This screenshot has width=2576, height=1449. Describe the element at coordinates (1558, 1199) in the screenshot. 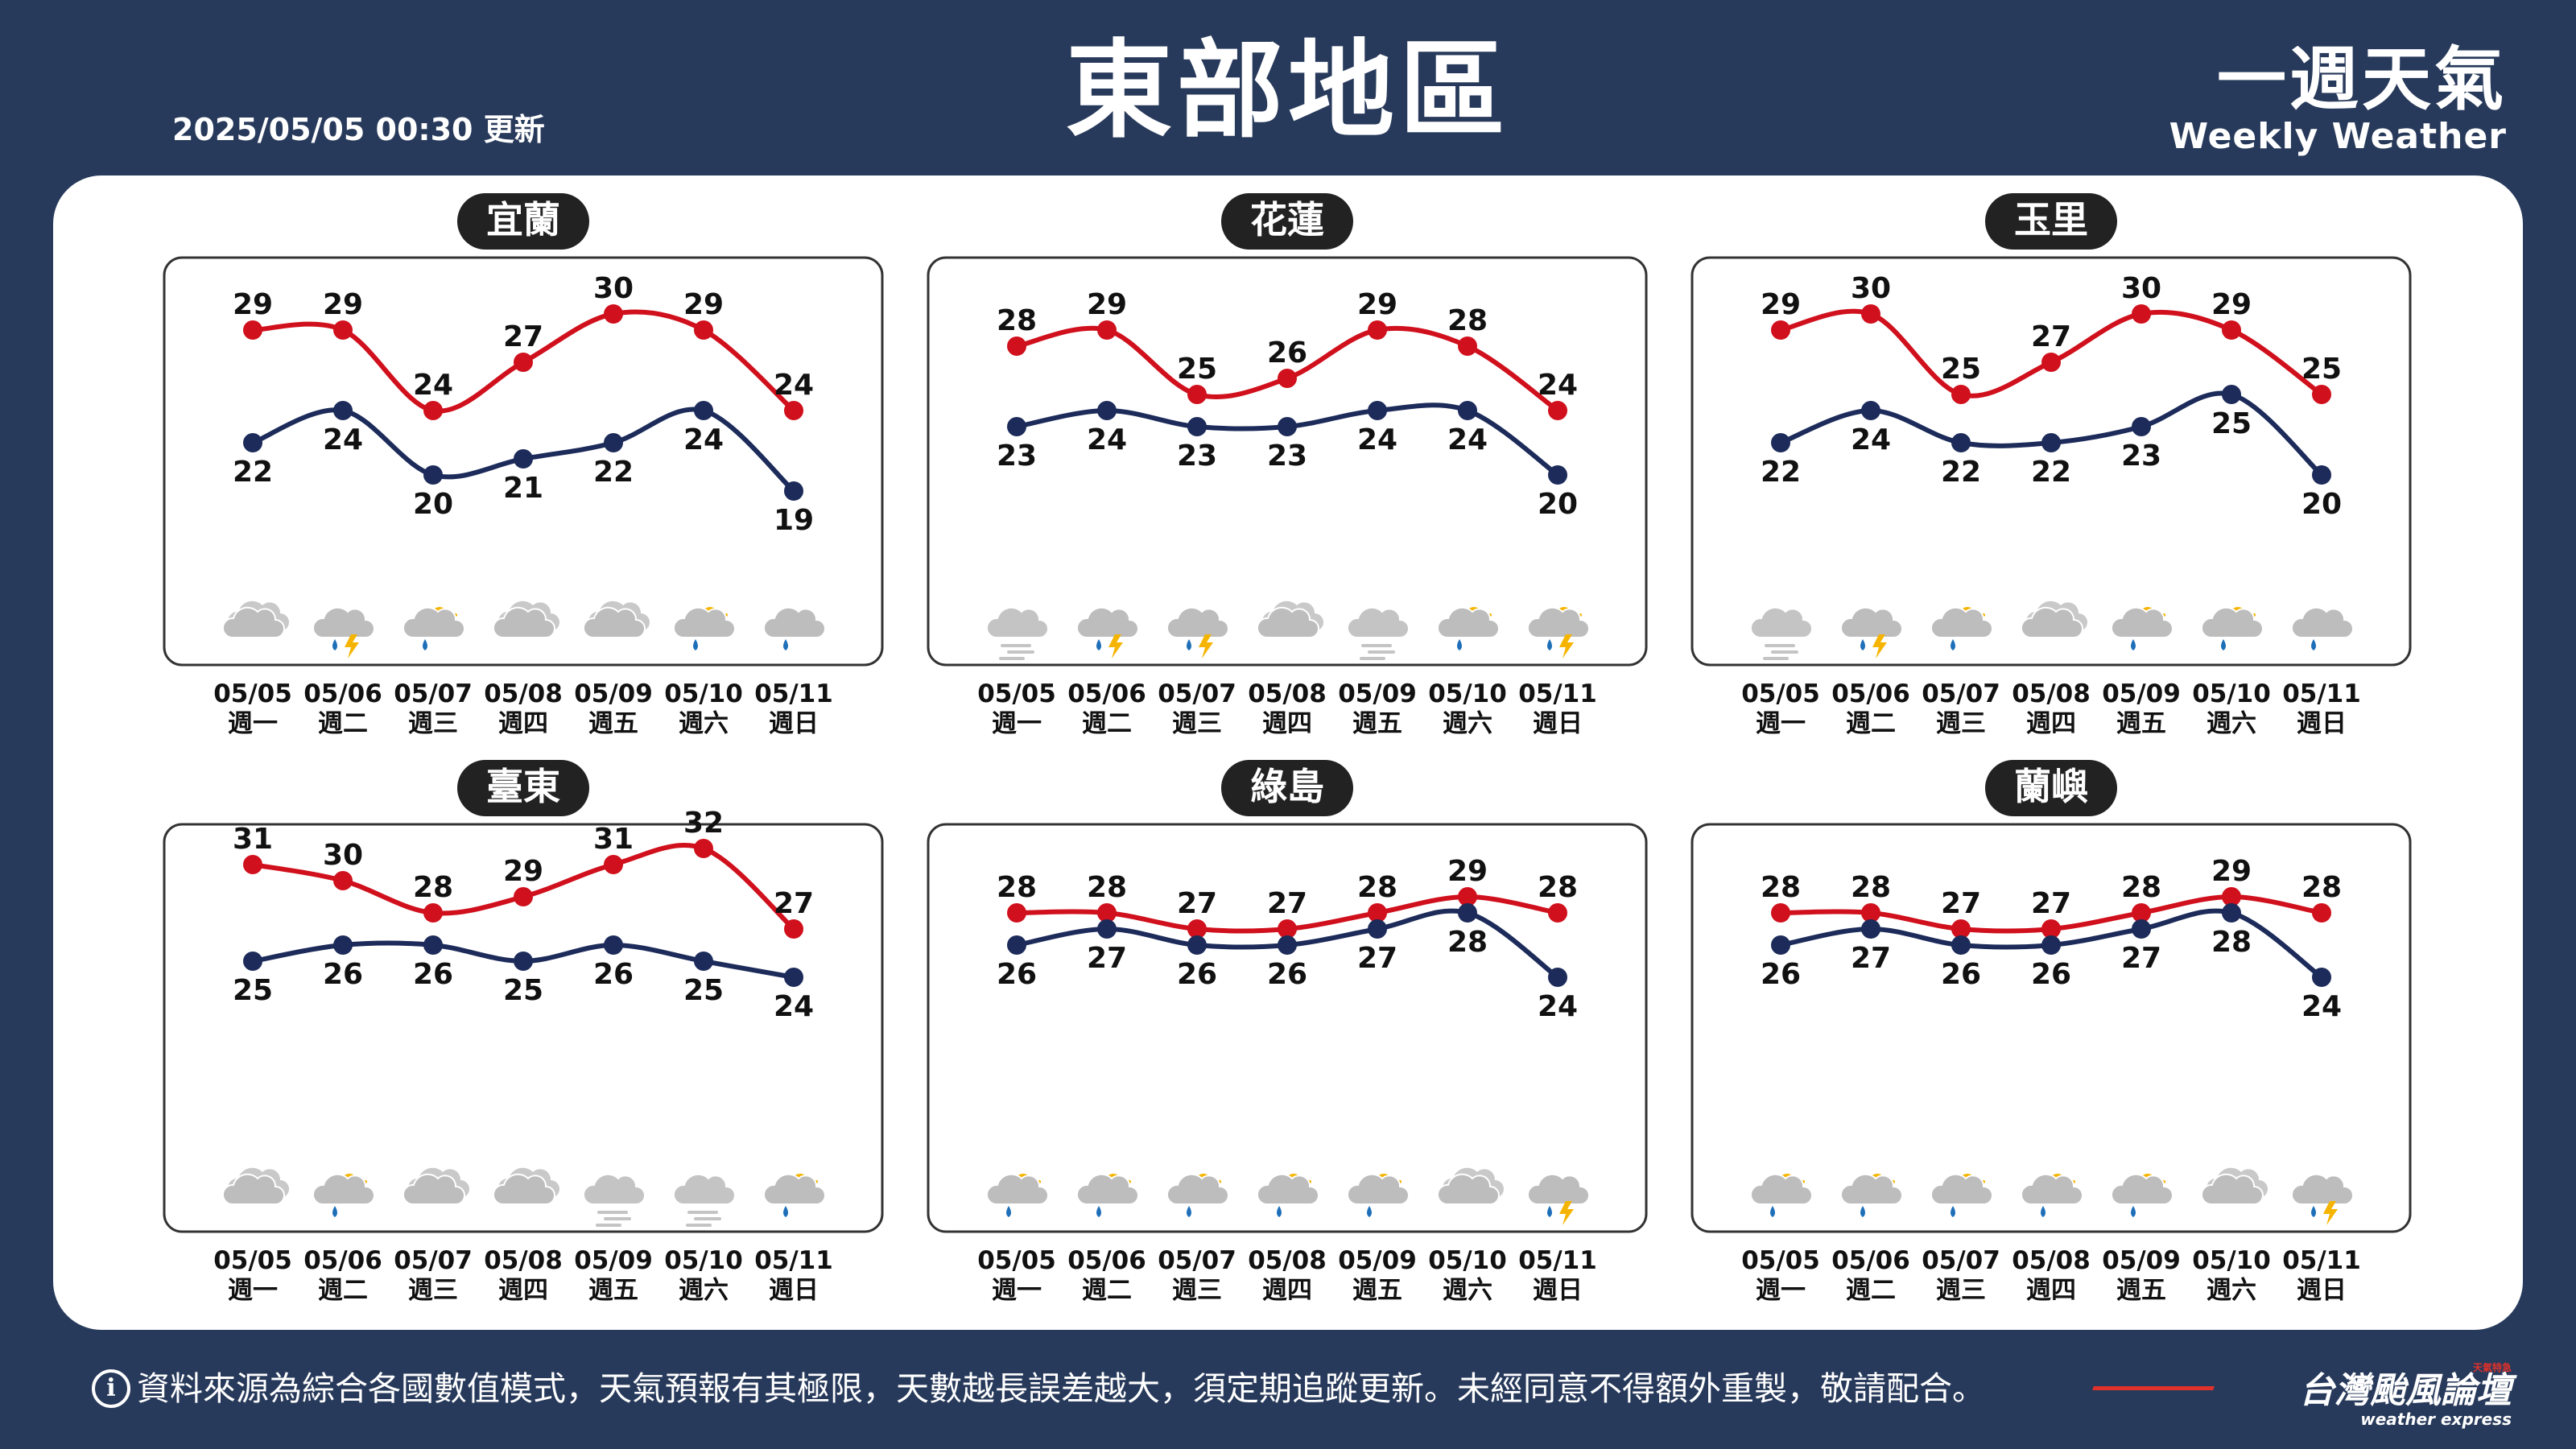

I see `thunderstorm-icon` at that location.